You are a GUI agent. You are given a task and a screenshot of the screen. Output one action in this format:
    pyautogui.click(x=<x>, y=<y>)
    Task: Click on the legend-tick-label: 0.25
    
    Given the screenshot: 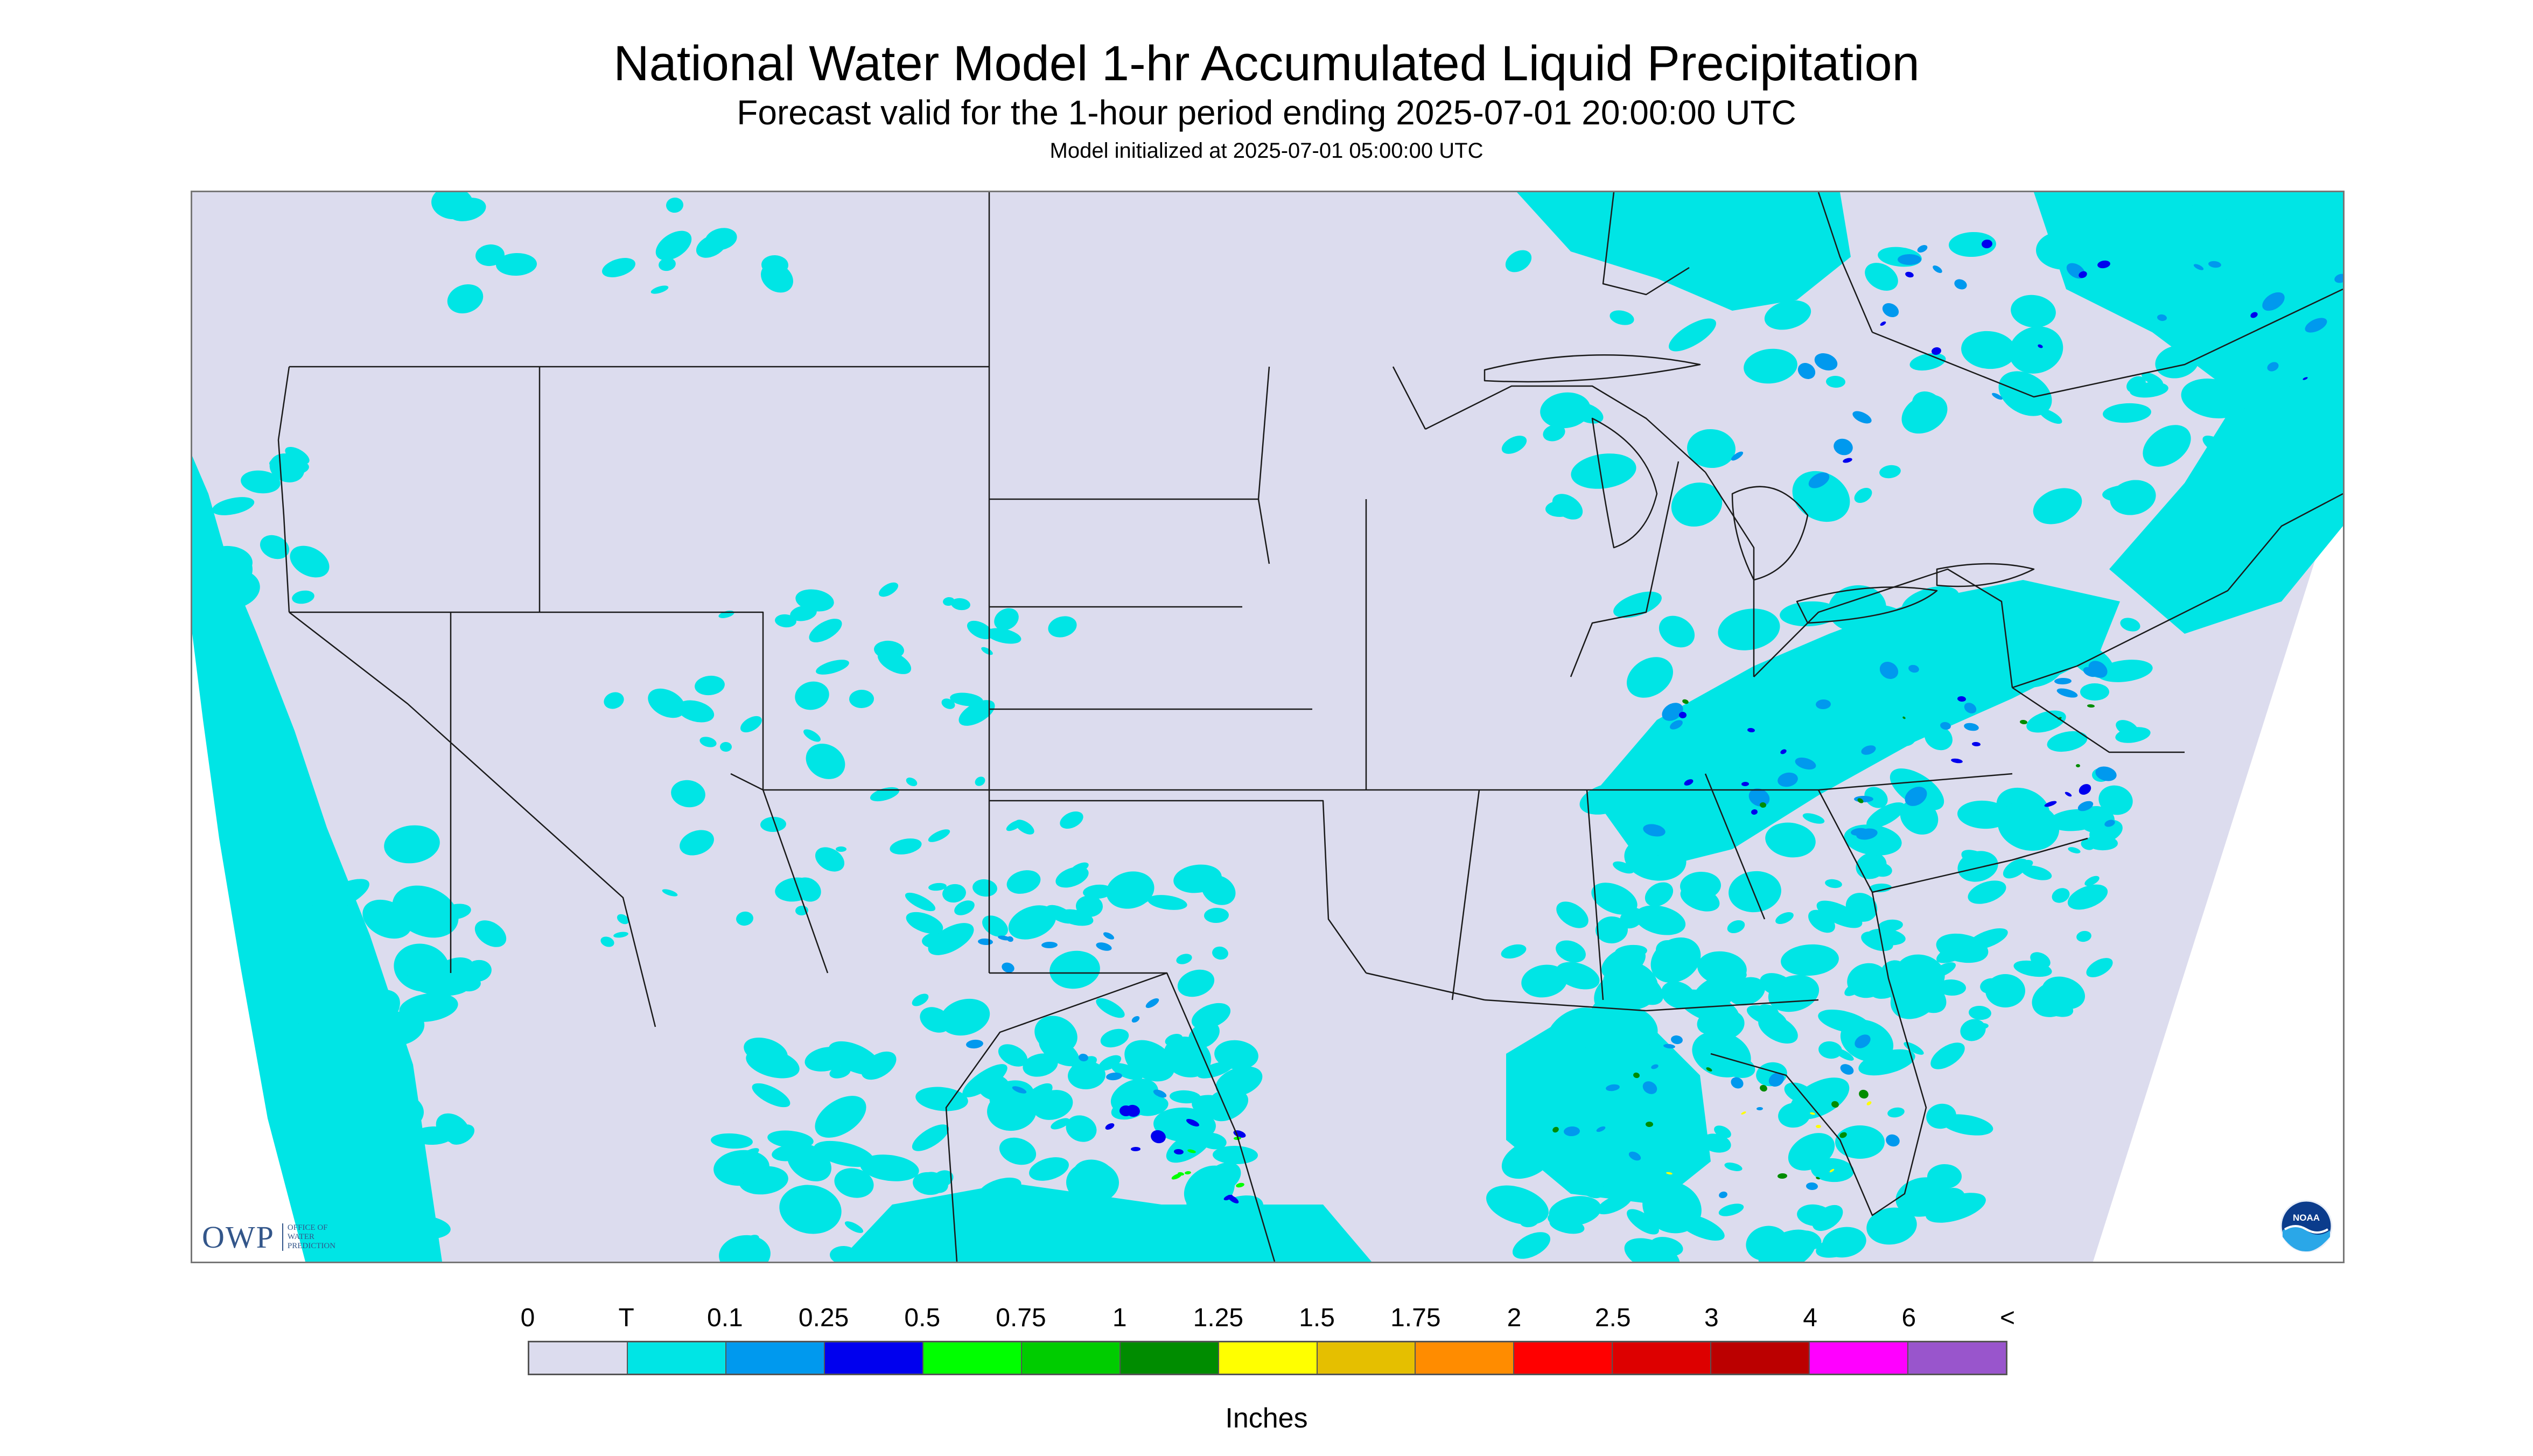 What is the action you would take?
    pyautogui.click(x=824, y=1318)
    